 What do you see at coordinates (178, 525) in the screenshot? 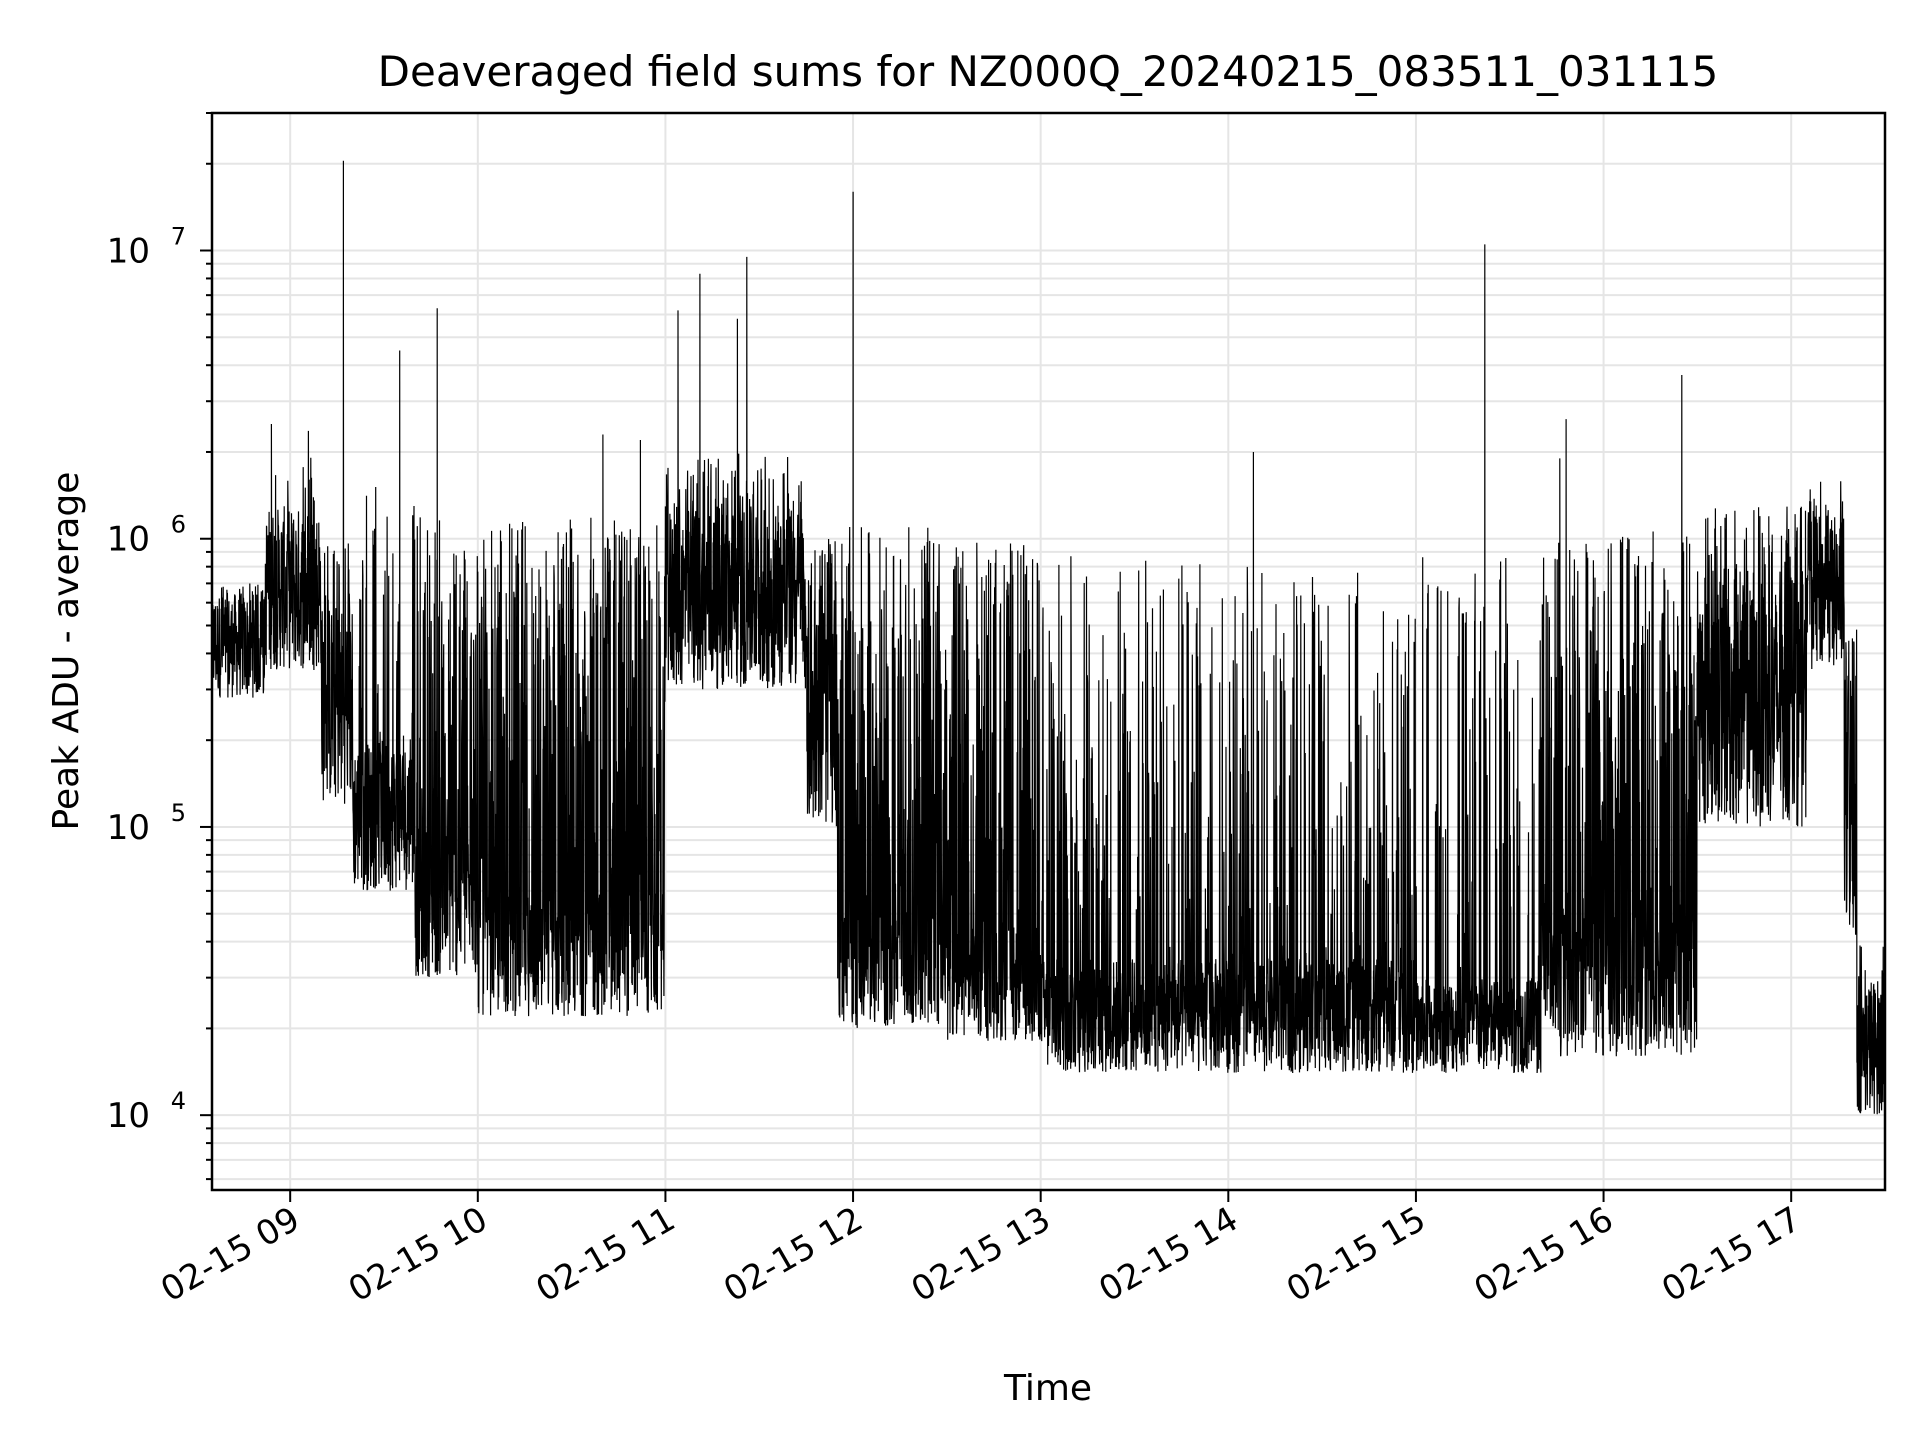
I see `y-tick-exponent: 6` at bounding box center [178, 525].